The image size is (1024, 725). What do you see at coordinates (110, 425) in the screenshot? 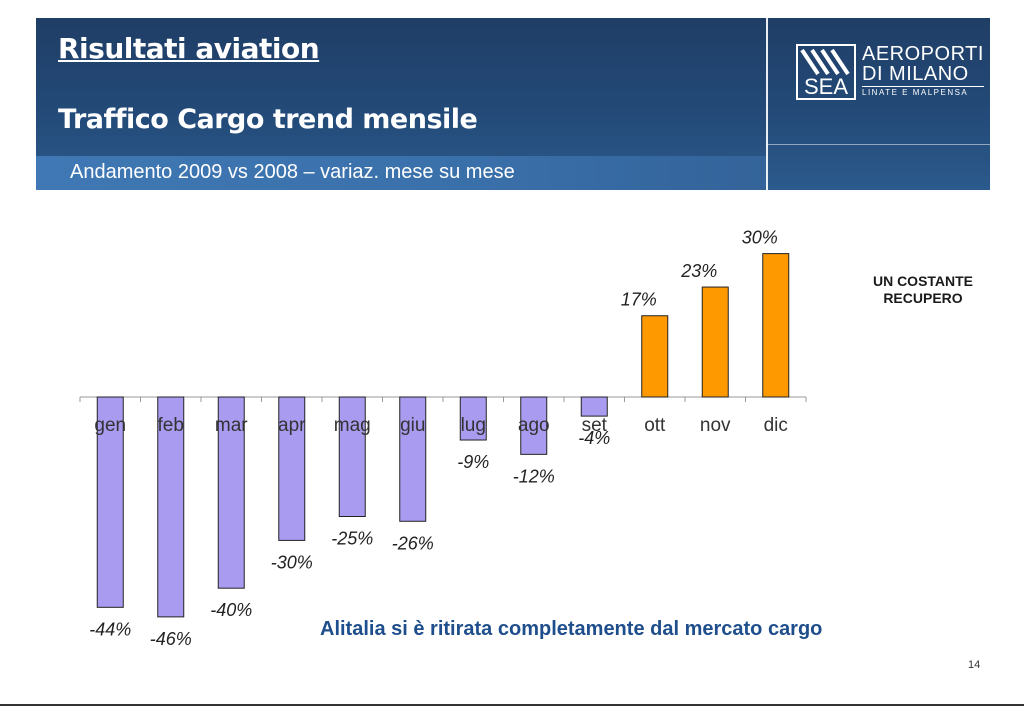
I see `category-label-gen: gen` at bounding box center [110, 425].